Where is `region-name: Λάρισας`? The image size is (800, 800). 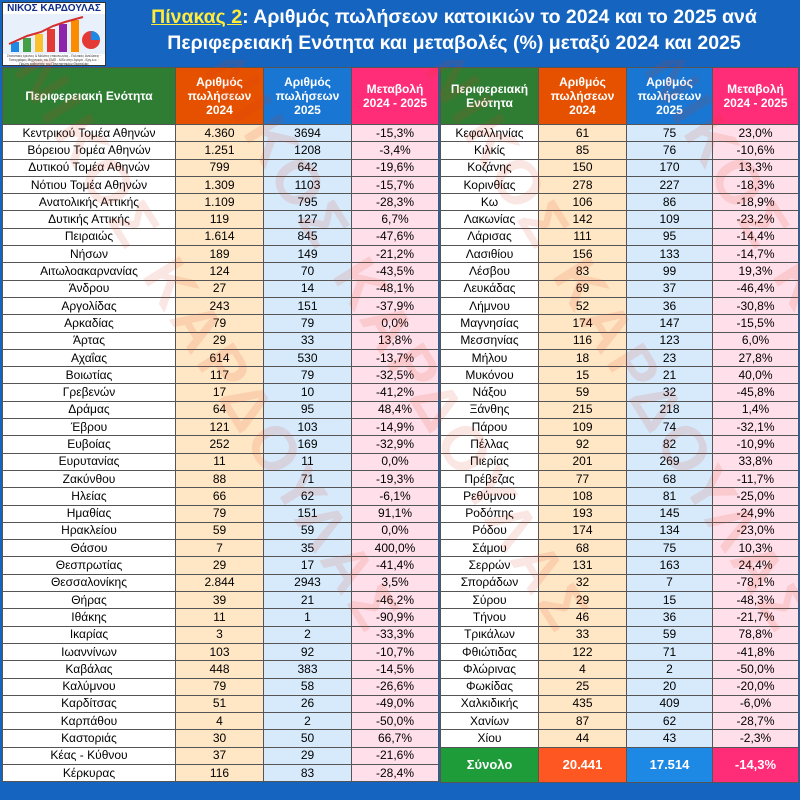
region-name: Λάρισας is located at coordinates (489, 237).